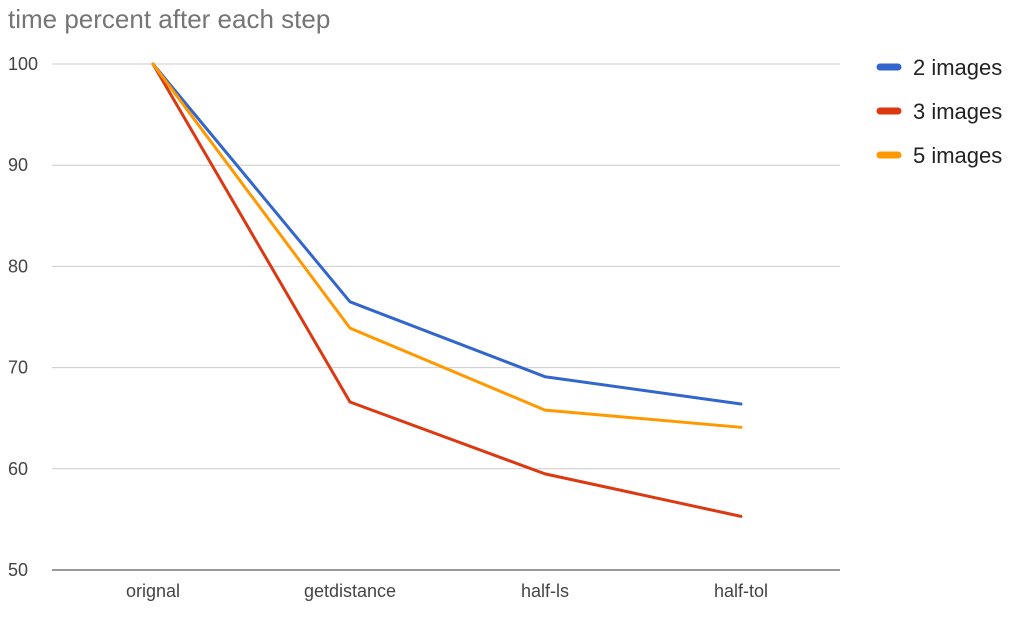 This screenshot has height=624, width=1034. Describe the element at coordinates (153, 591) in the screenshot. I see `x-tick-label: orignal` at that location.